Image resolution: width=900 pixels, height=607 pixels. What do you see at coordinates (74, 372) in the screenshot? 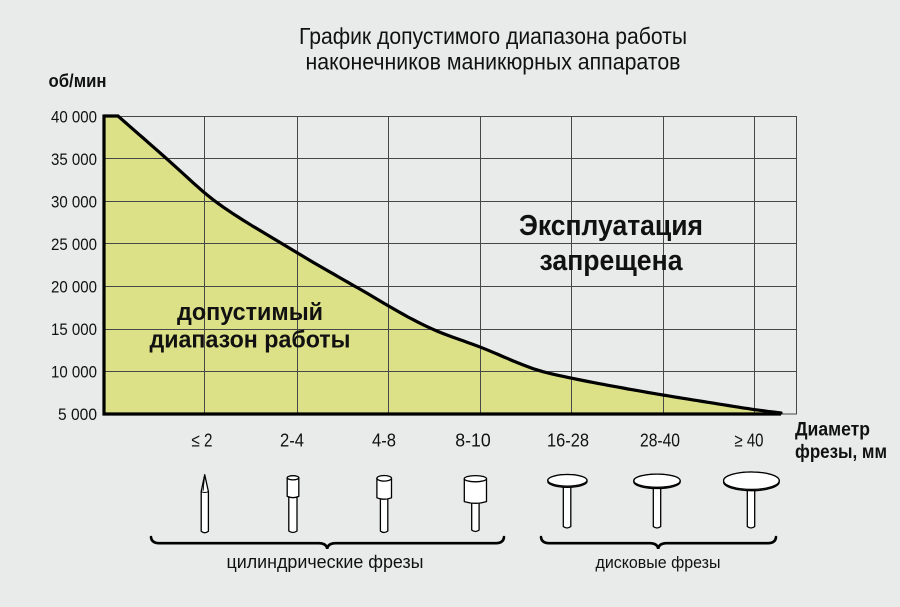
I see `svg-text: 10 000` at bounding box center [74, 372].